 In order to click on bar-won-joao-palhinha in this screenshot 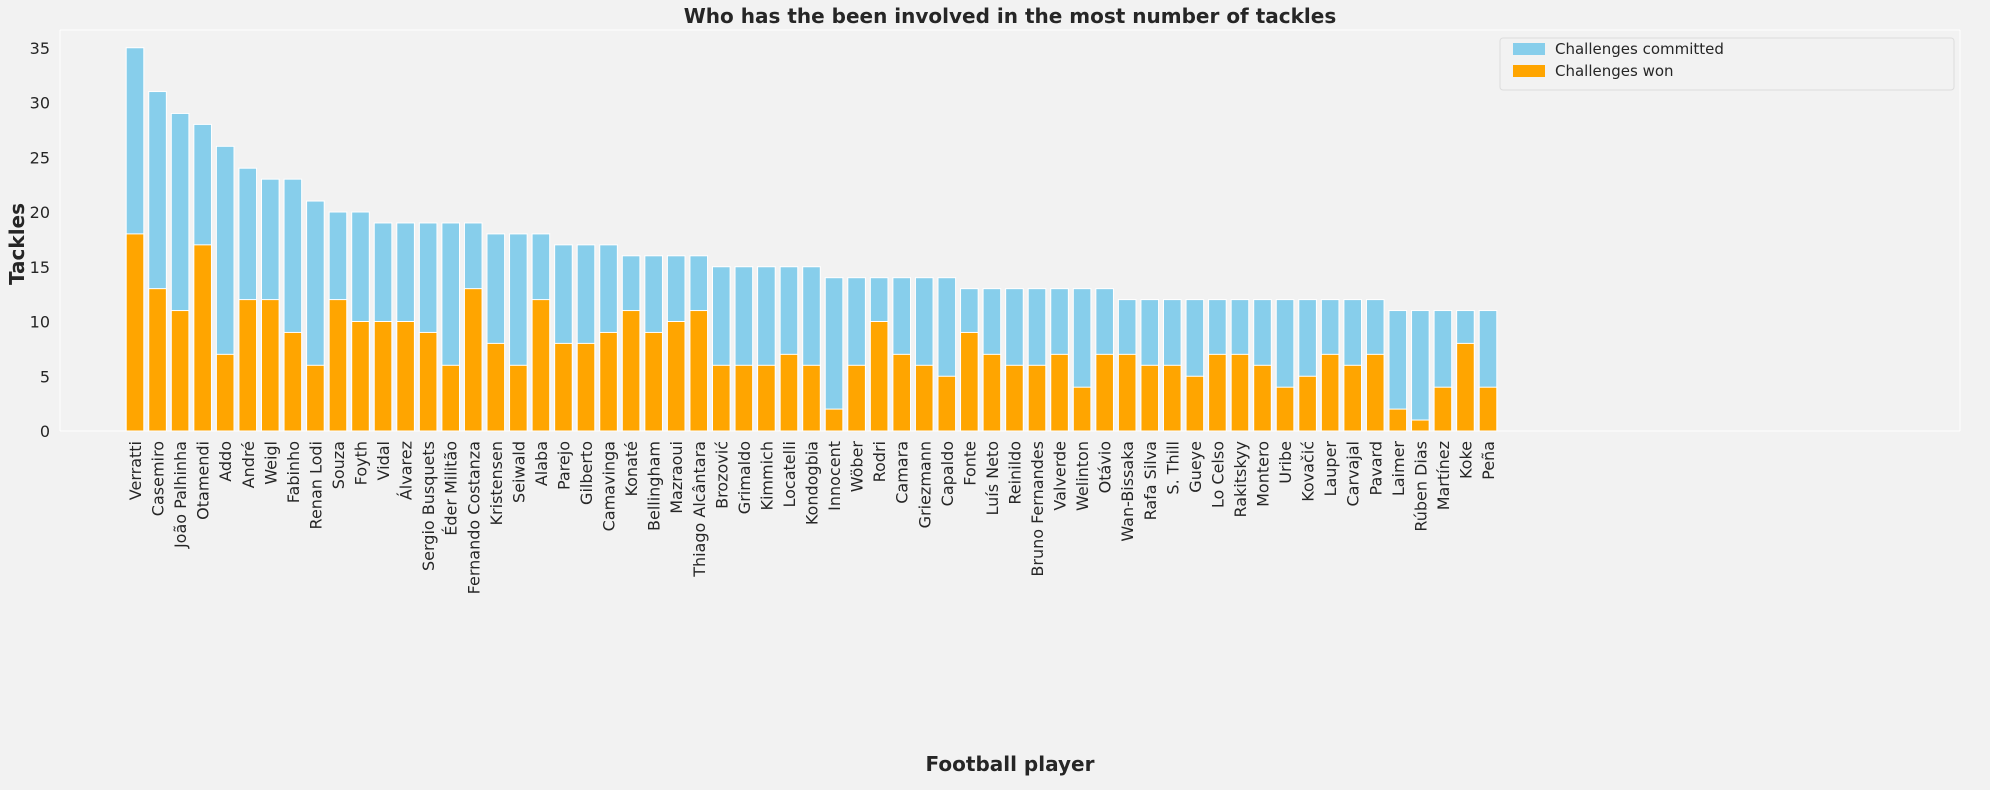, I will do `click(180, 371)`.